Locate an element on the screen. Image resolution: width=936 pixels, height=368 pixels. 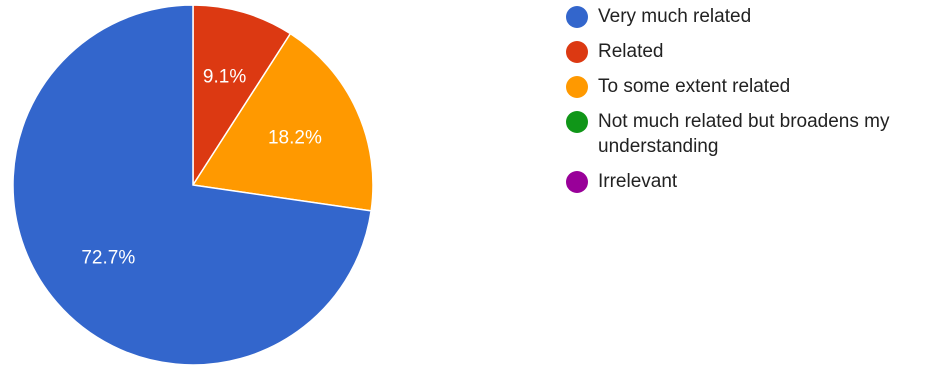
slice-label-to-some-extent-related: 18.2% is located at coordinates (295, 138).